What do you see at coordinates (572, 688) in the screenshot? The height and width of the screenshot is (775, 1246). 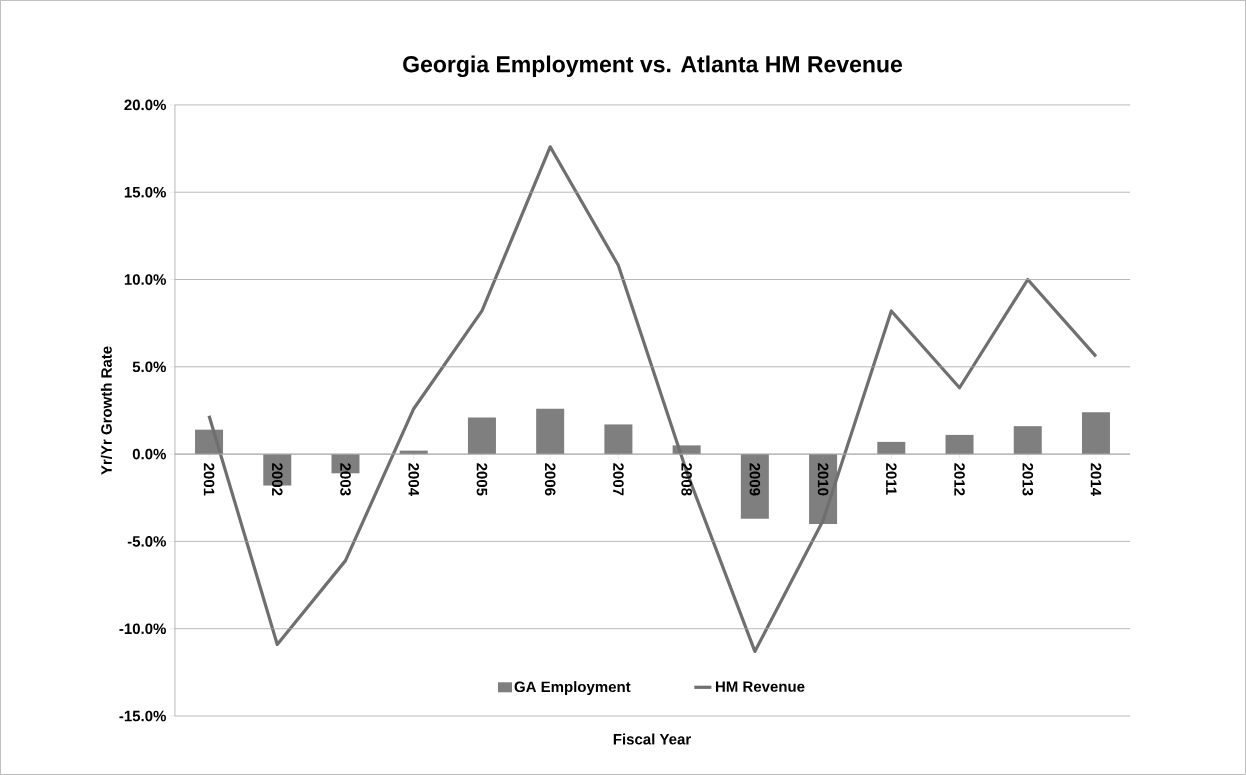 I see `legend-label: GA Employment` at bounding box center [572, 688].